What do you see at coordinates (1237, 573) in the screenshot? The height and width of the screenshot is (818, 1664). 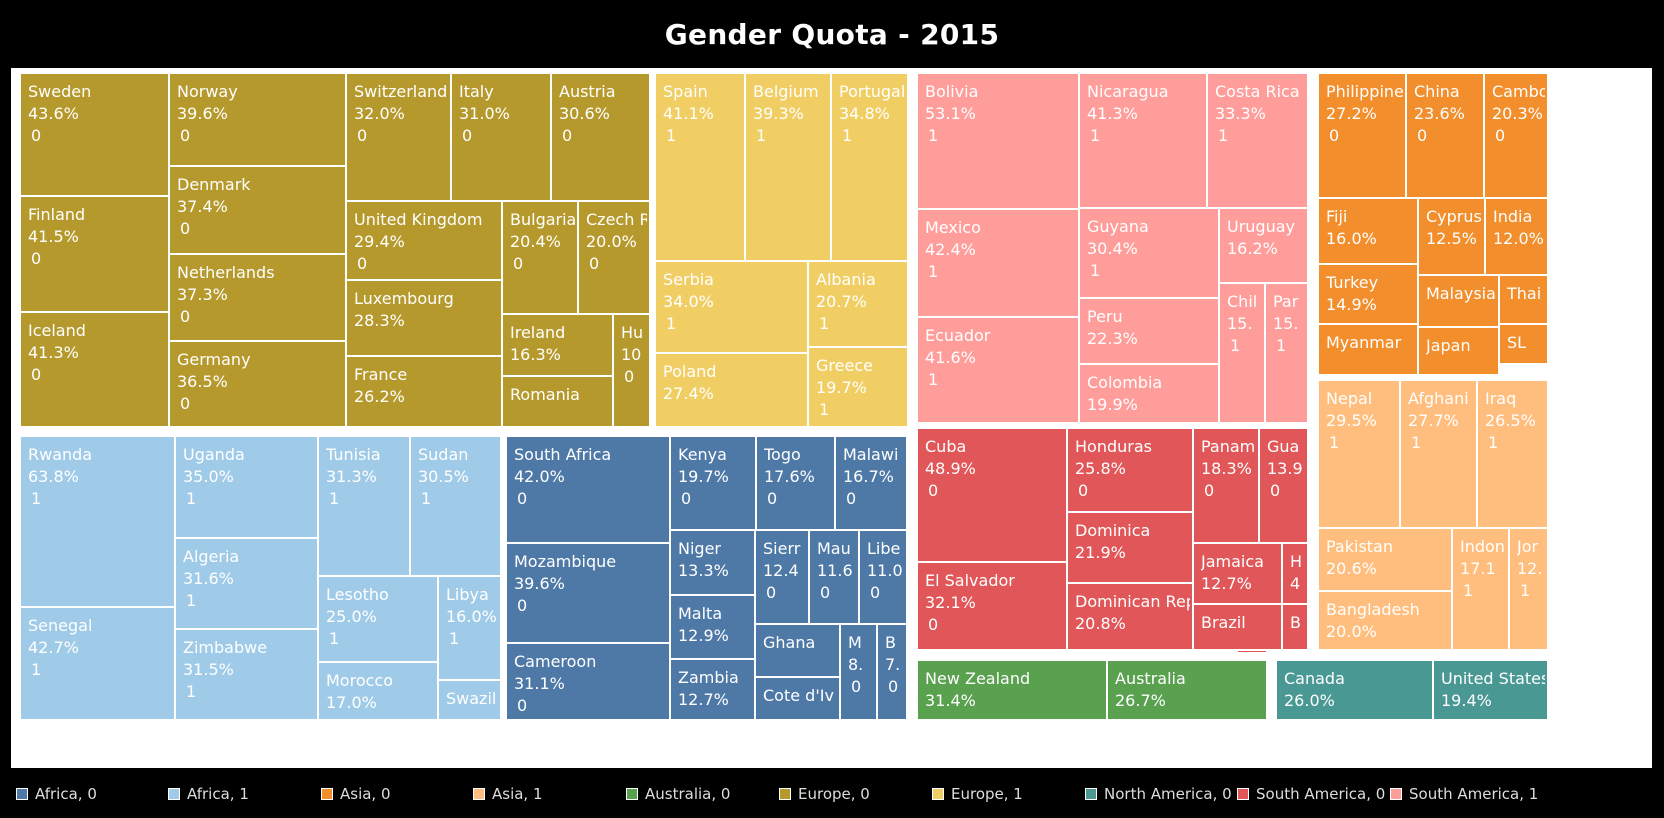 I see `treemap-cell-jamaica-88: Jamaica 12.7%` at bounding box center [1237, 573].